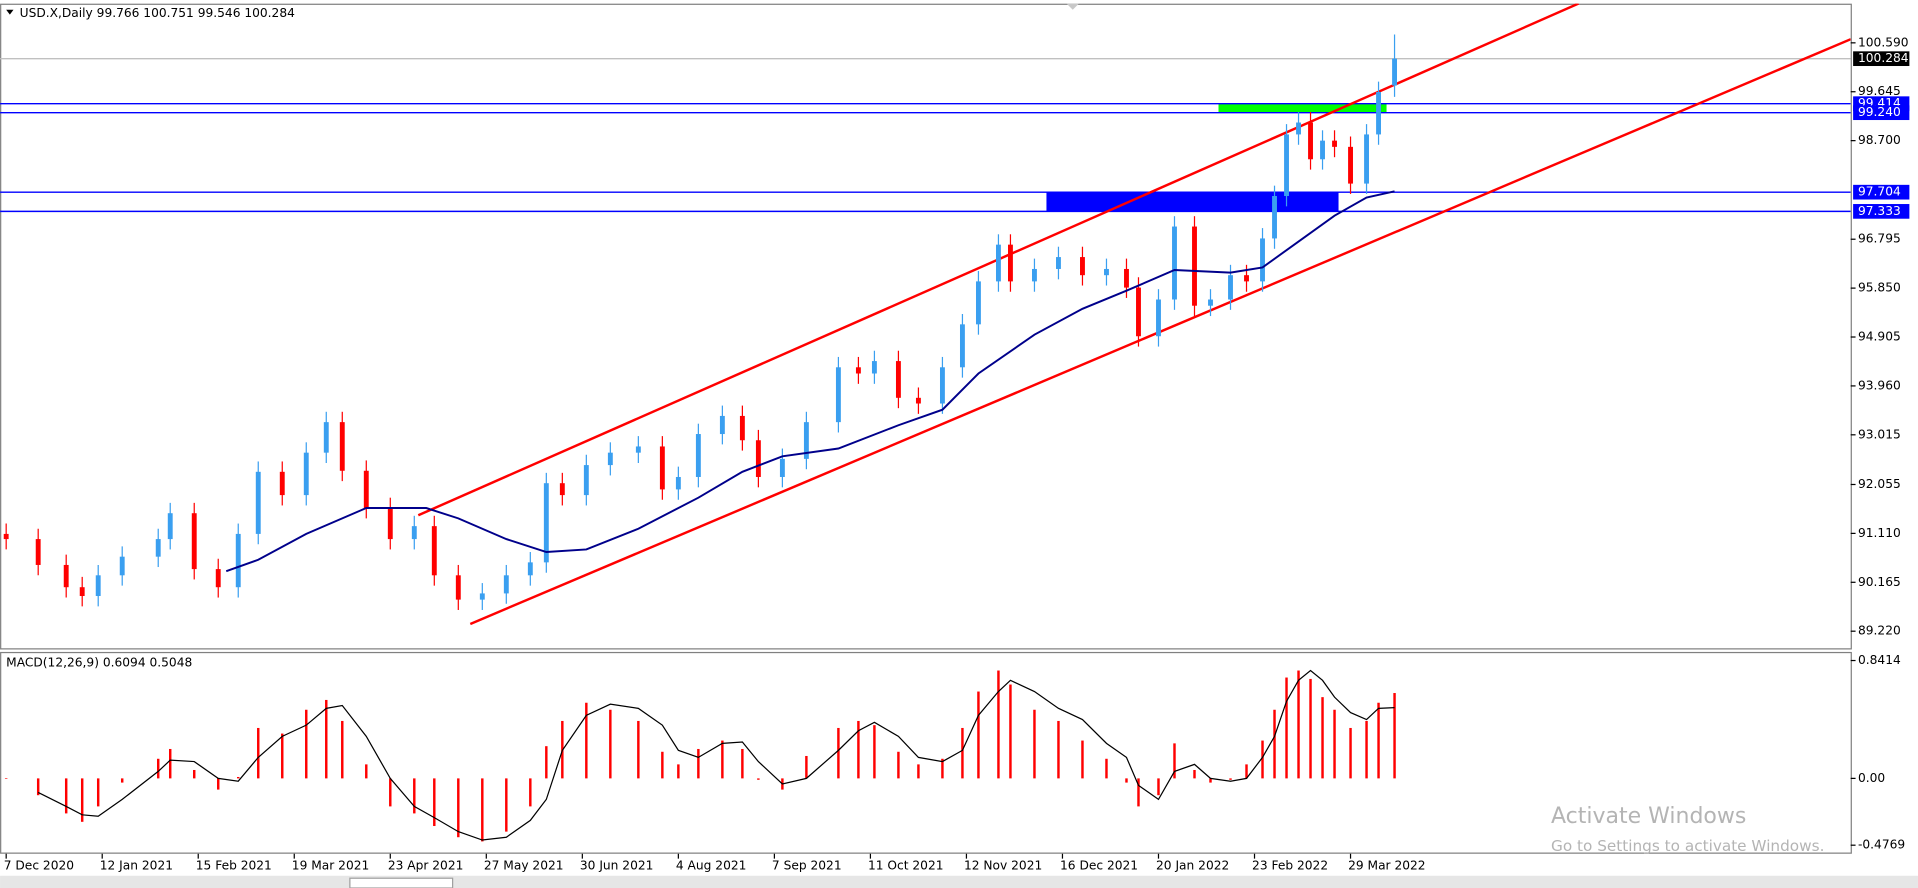 The image size is (1918, 888). What do you see at coordinates (39, 865) in the screenshot?
I see `x-tick-label: 7 Dec 2020` at bounding box center [39, 865].